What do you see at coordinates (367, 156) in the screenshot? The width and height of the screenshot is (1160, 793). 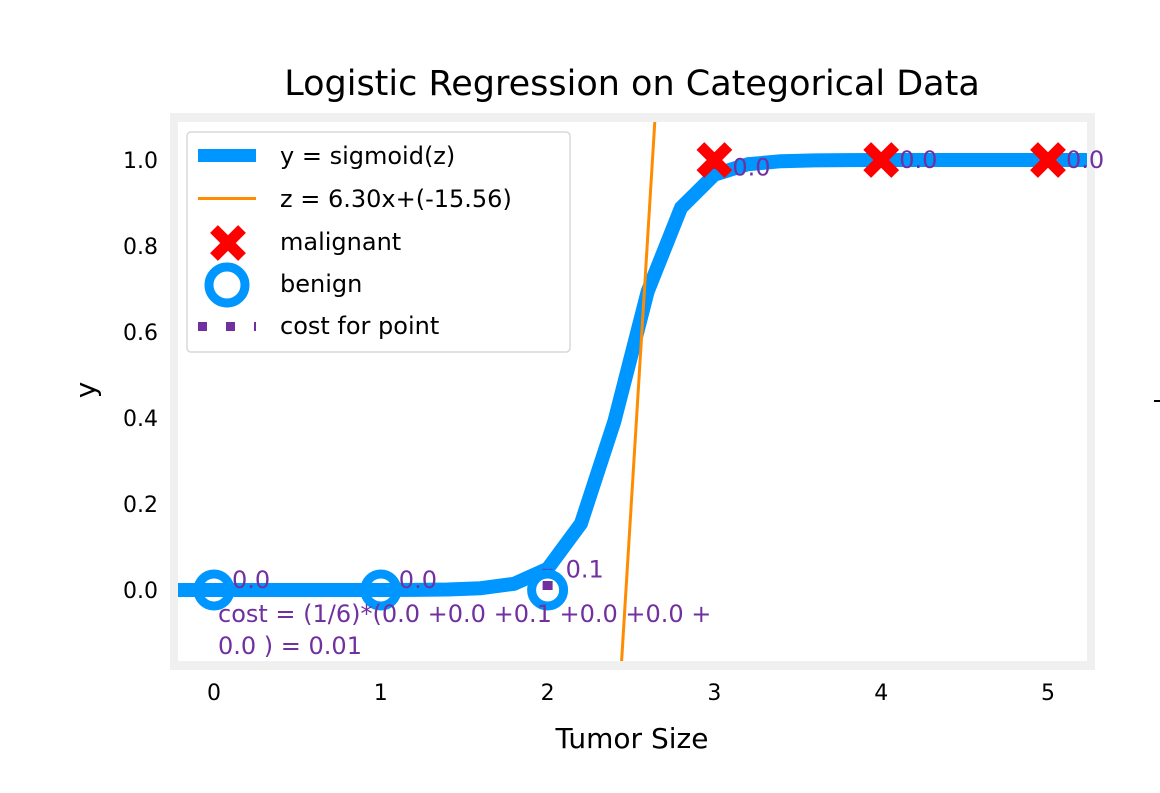 I see `legend-sigmoid-label: y = sigmoid(z)` at bounding box center [367, 156].